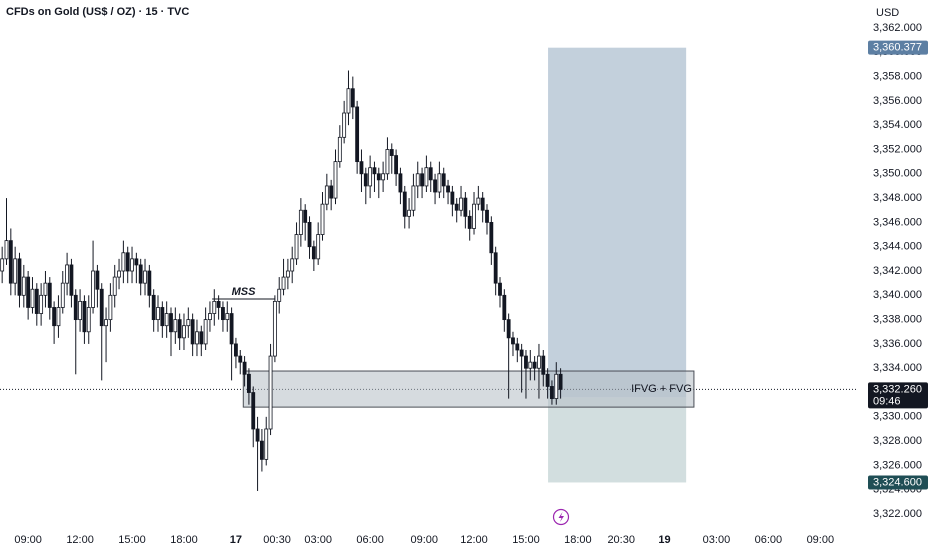 The image size is (932, 550). I want to click on y-tick-label: 3,358.000, so click(897, 76).